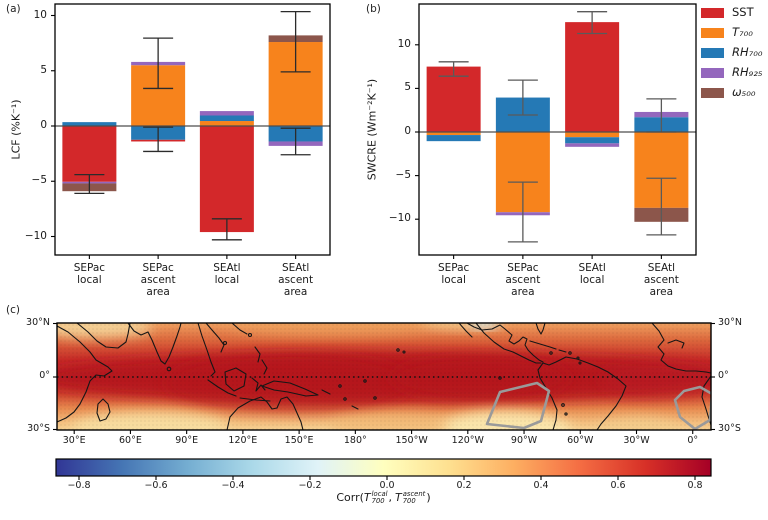  What do you see at coordinates (540, 329) in the screenshot?
I see `coast-florida` at bounding box center [540, 329].